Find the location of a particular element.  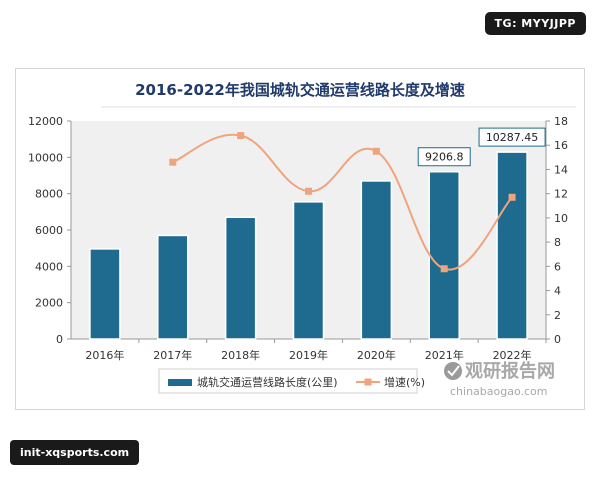

y-left-tick-label: 2000 is located at coordinates (49, 303).